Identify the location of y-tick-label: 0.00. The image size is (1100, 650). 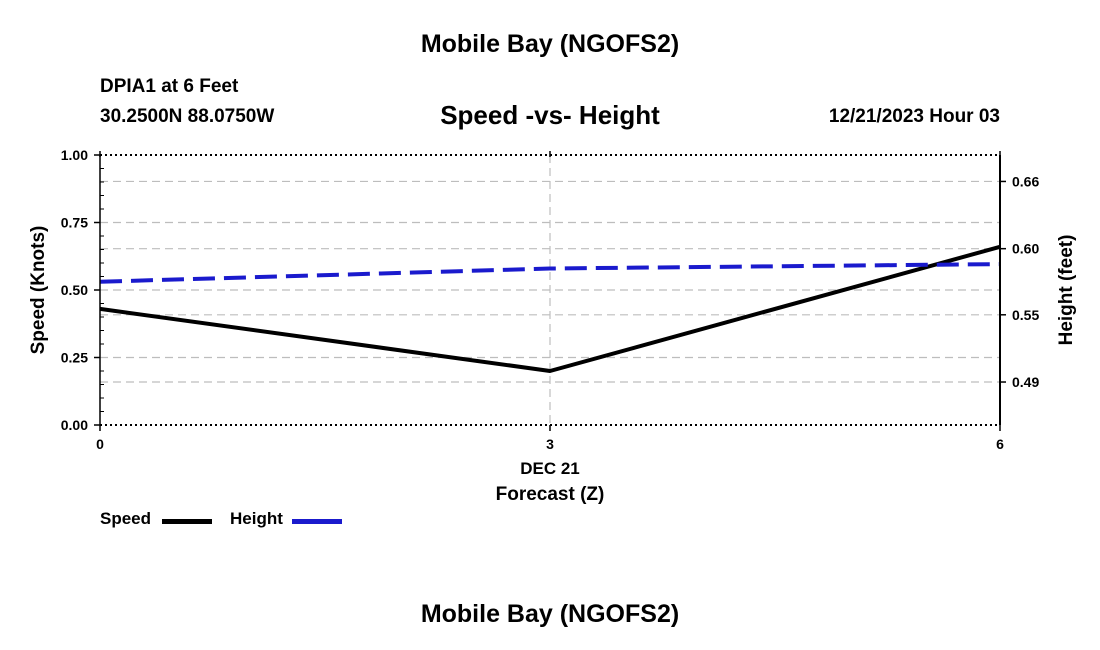
(74, 425).